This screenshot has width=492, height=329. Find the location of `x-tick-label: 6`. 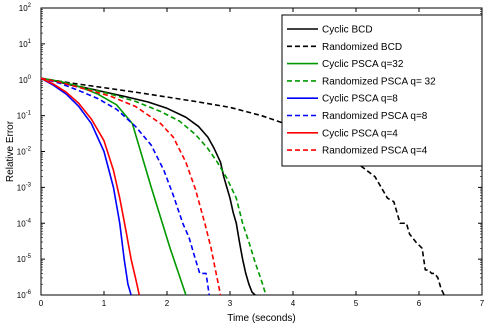

x-tick-label: 6 is located at coordinates (419, 303).